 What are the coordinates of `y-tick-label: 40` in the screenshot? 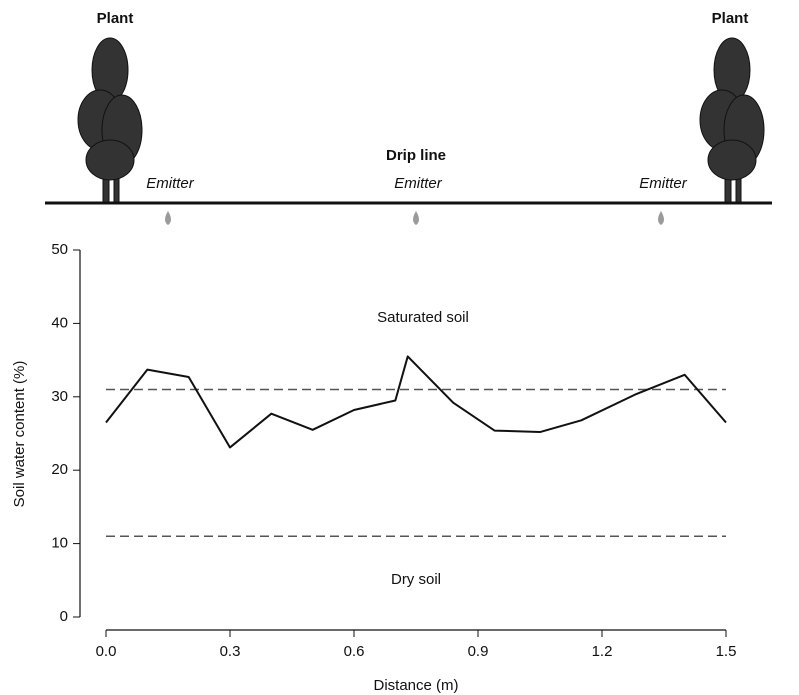 It's located at (59, 322).